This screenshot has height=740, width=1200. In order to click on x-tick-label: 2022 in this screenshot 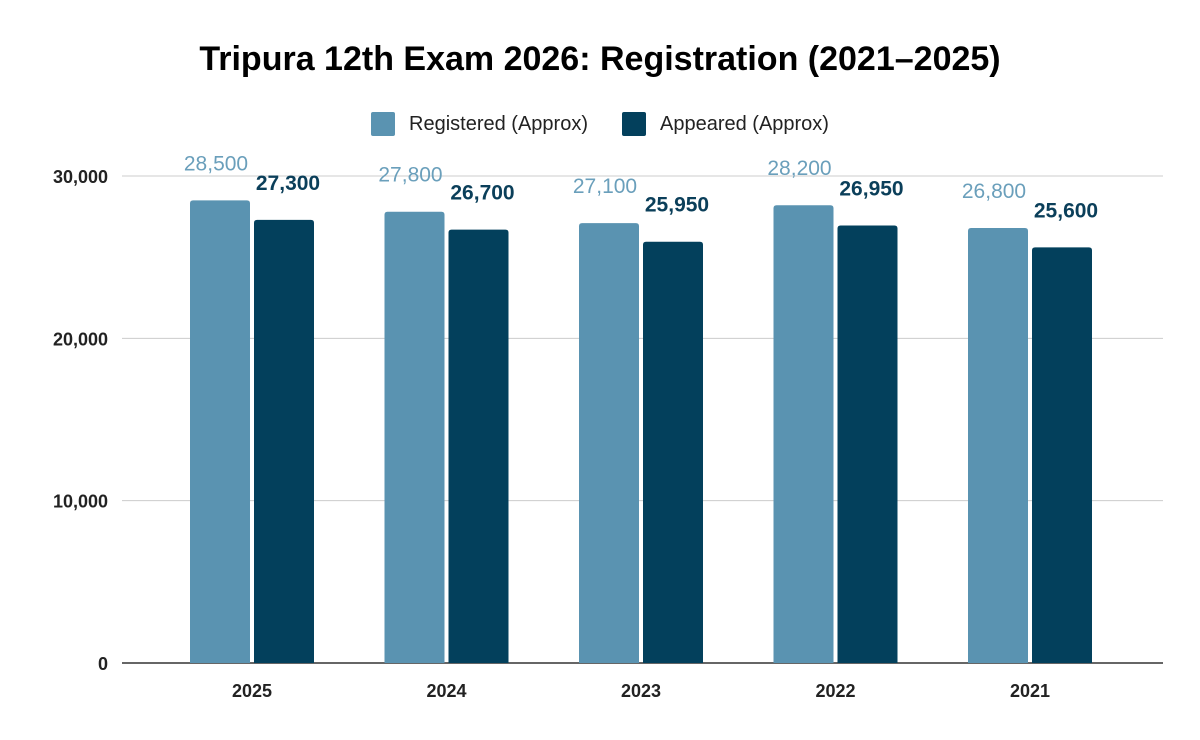, I will do `click(835, 691)`.